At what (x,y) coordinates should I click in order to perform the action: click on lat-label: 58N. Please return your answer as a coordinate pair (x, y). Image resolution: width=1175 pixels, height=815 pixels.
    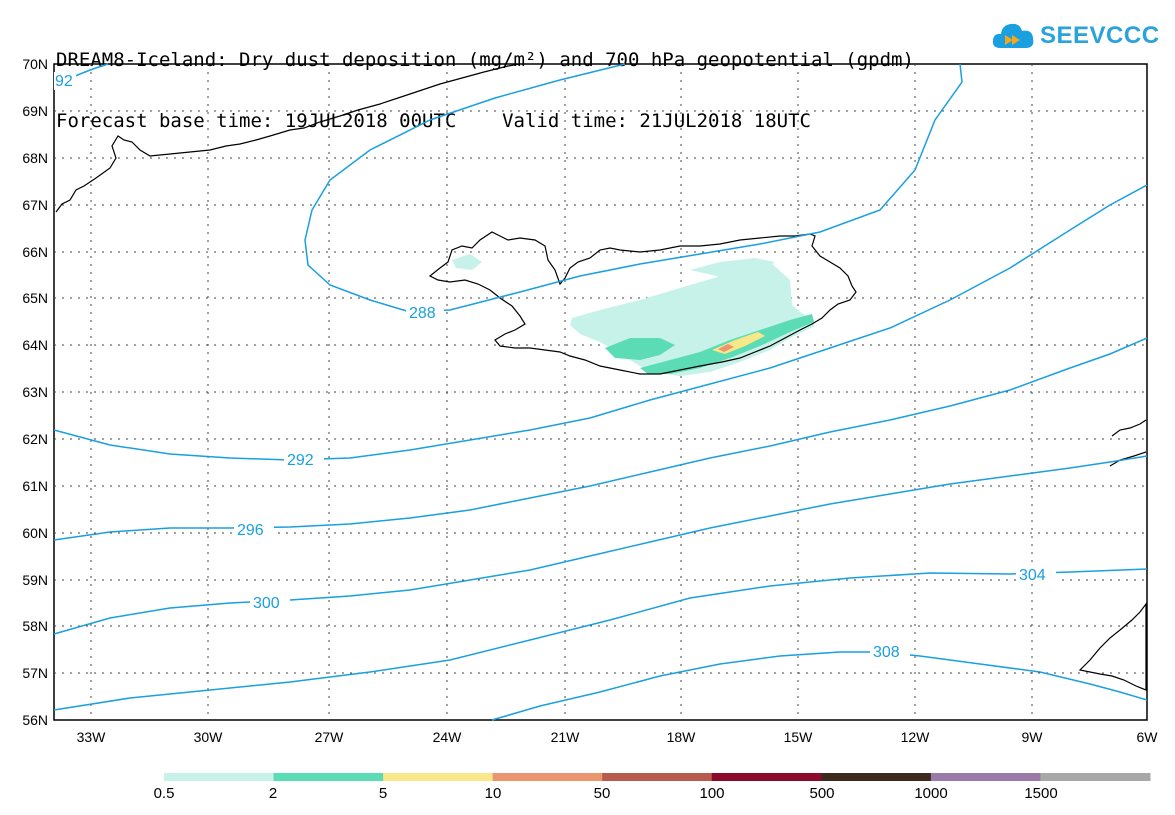
    Looking at the image, I should click on (35, 626).